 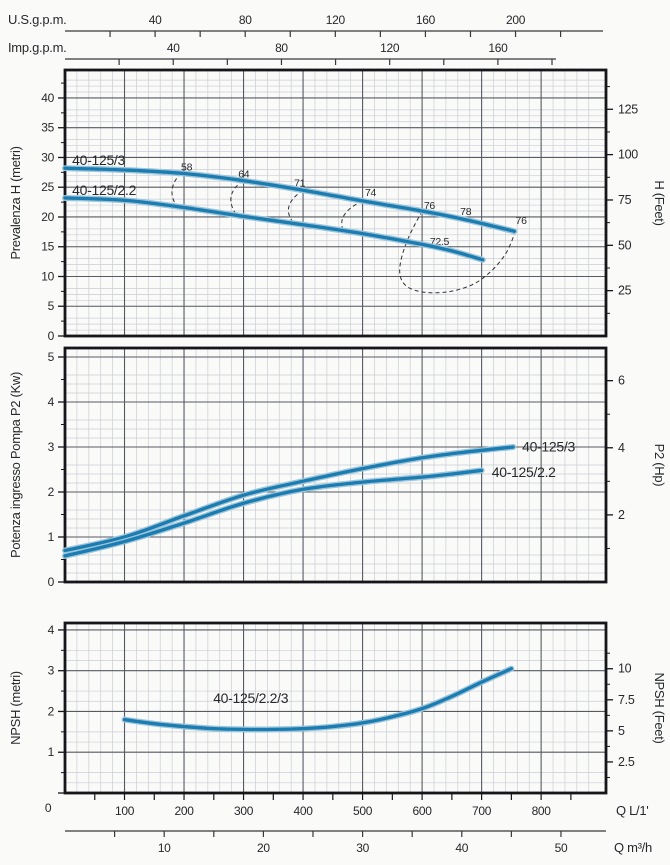 What do you see at coordinates (56, 708) in the screenshot?
I see `left-axis: 1 2 3 4` at bounding box center [56, 708].